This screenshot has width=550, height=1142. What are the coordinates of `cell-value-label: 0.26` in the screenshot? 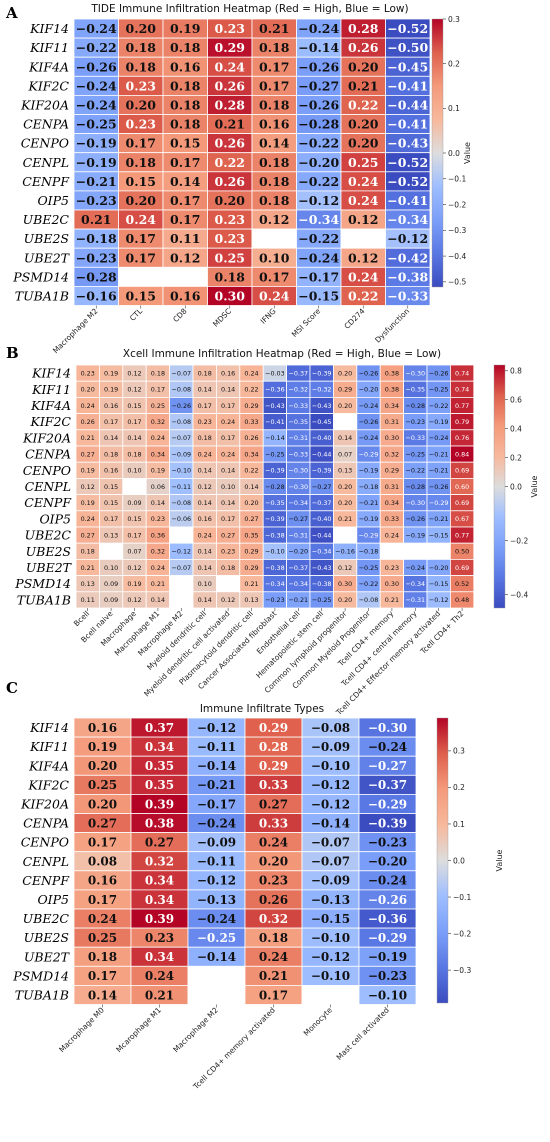 It's located at (230, 181).